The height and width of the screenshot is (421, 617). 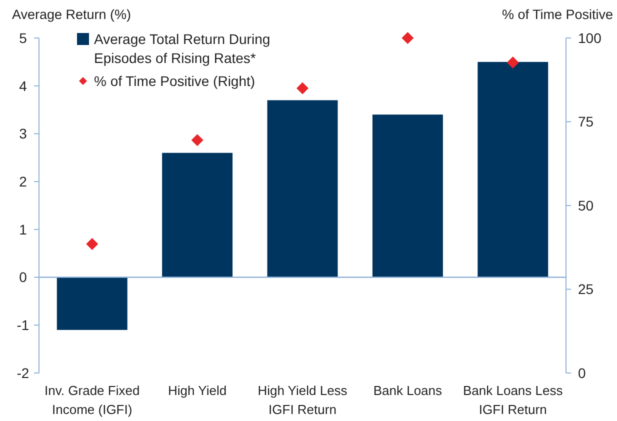 I want to click on y2-tick-label: 0, so click(x=582, y=372).